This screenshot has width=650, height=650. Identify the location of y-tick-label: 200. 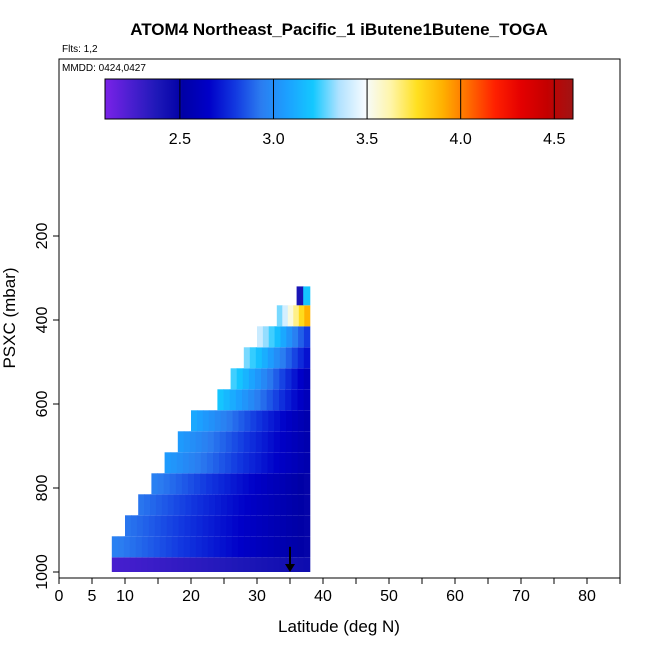
(42, 236).